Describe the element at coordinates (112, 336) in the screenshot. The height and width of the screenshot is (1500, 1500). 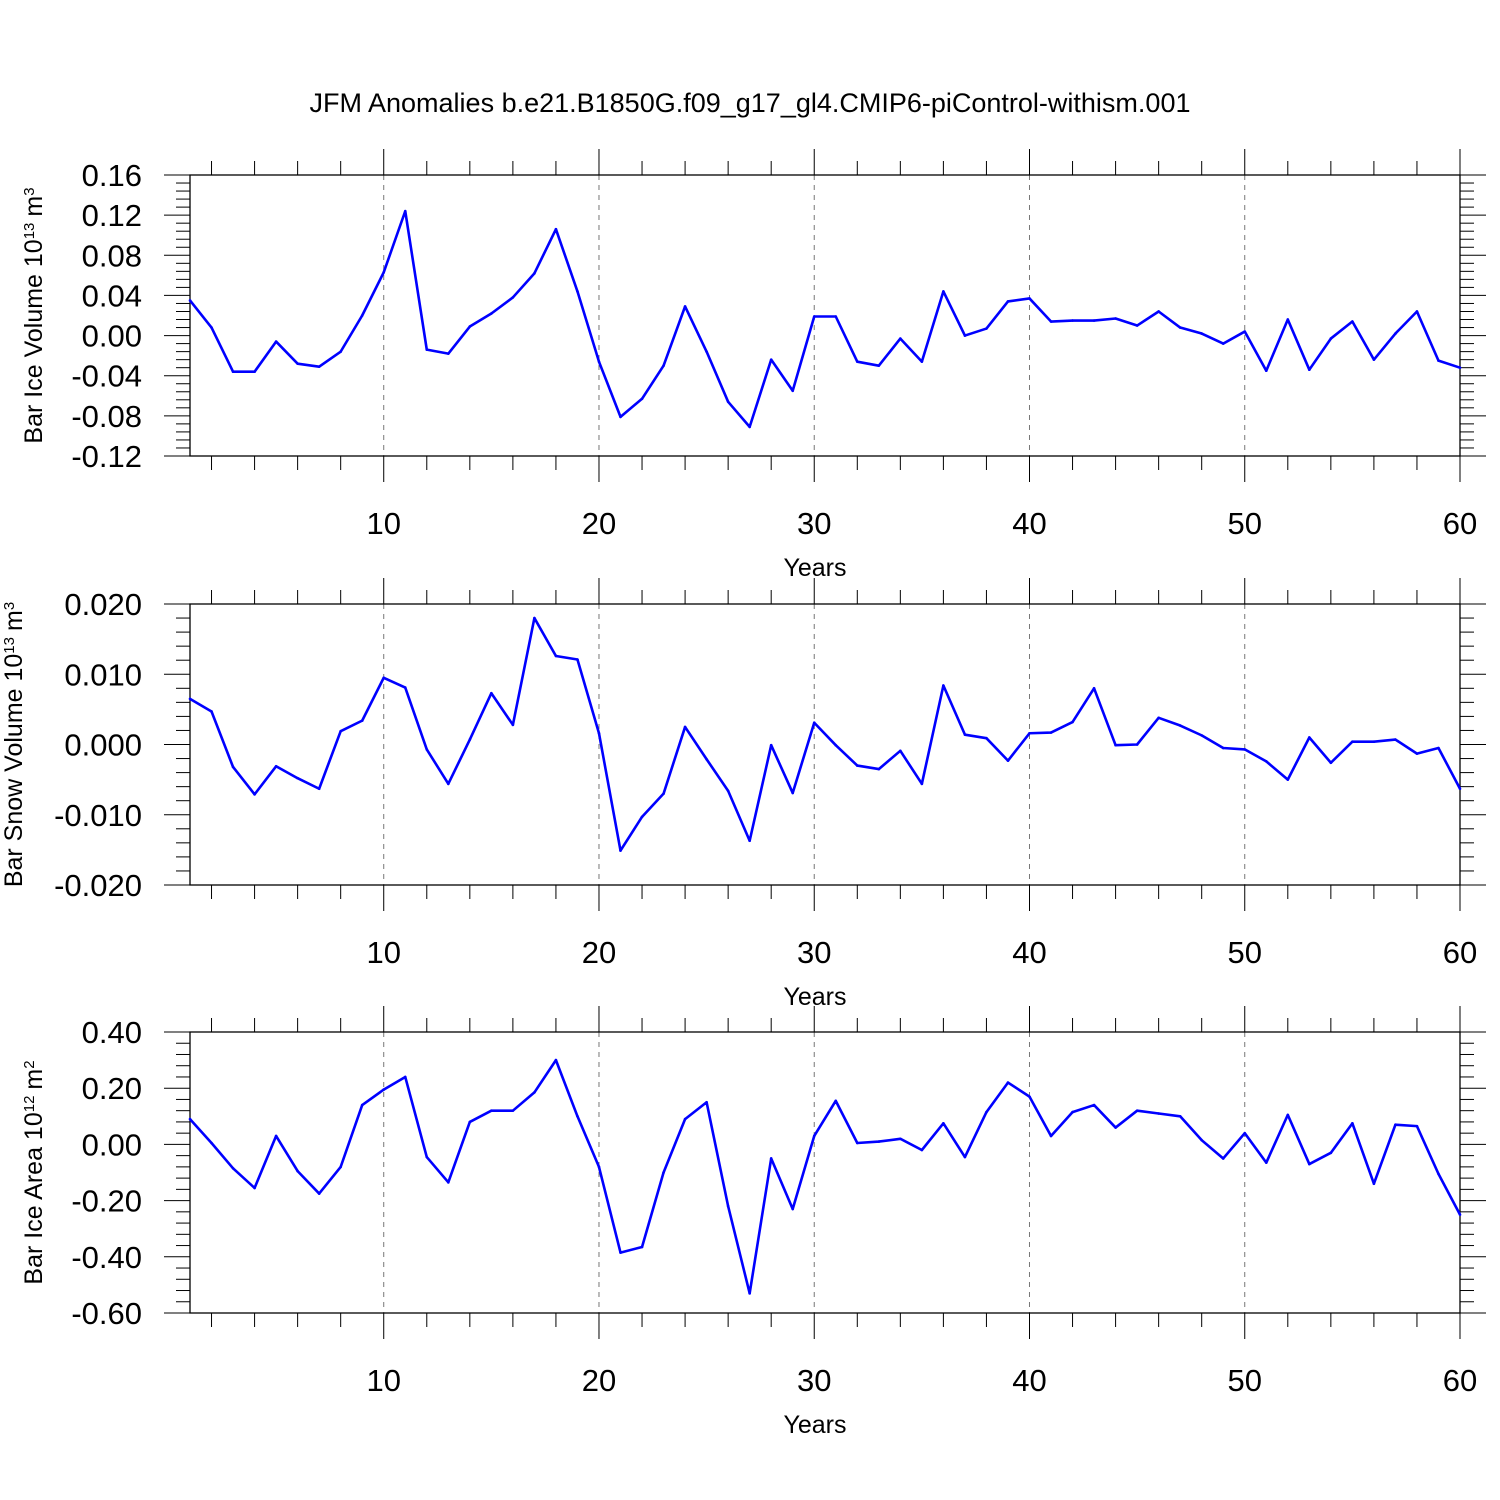
I see `y-tick-label: 0.00` at that location.